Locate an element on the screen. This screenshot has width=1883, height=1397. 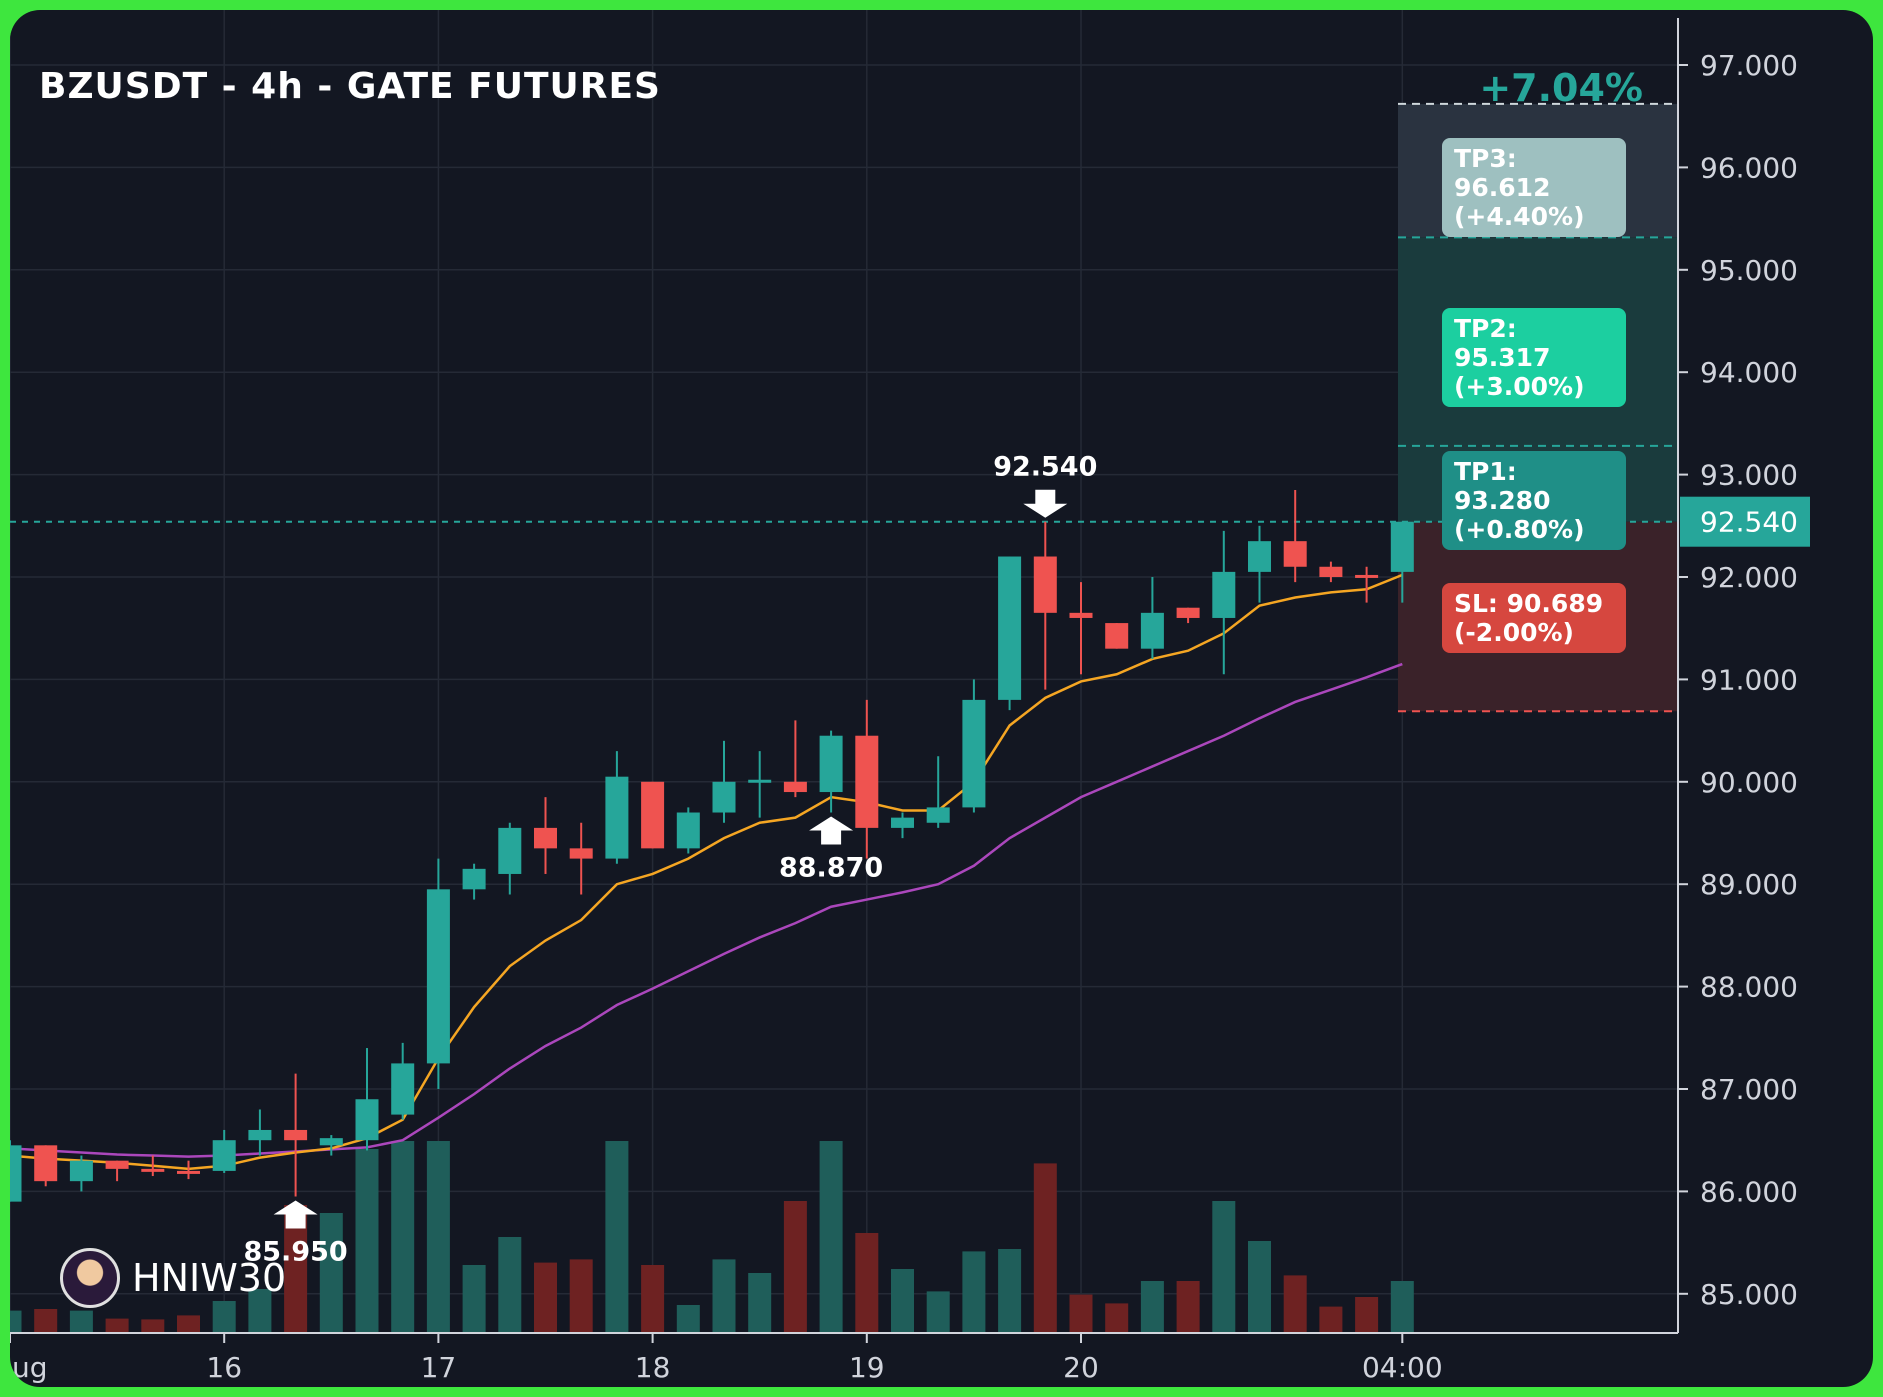
sl-percent: (-2.00%) is located at coordinates (1514, 632).